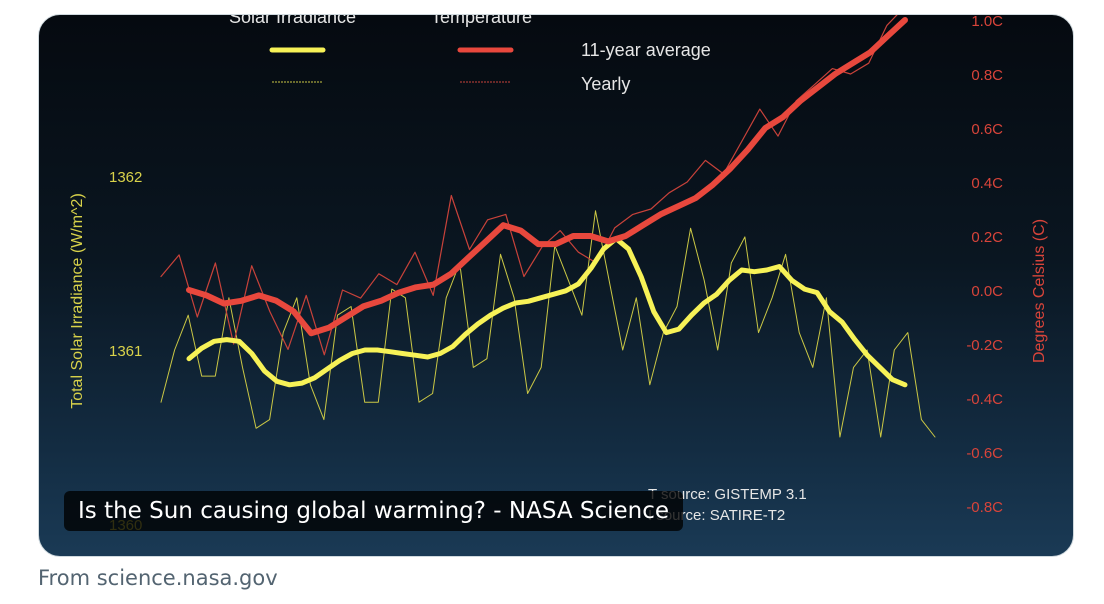 The image size is (1104, 604). What do you see at coordinates (984, 399) in the screenshot?
I see `right-tick-label: -0.4C` at bounding box center [984, 399].